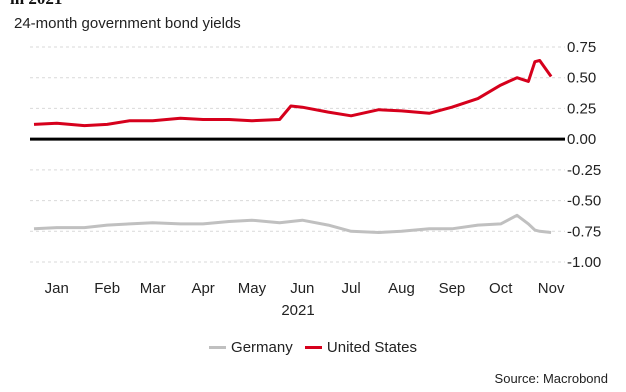  Describe the element at coordinates (584, 231) in the screenshot. I see `y-tick-label: -0.75` at that location.